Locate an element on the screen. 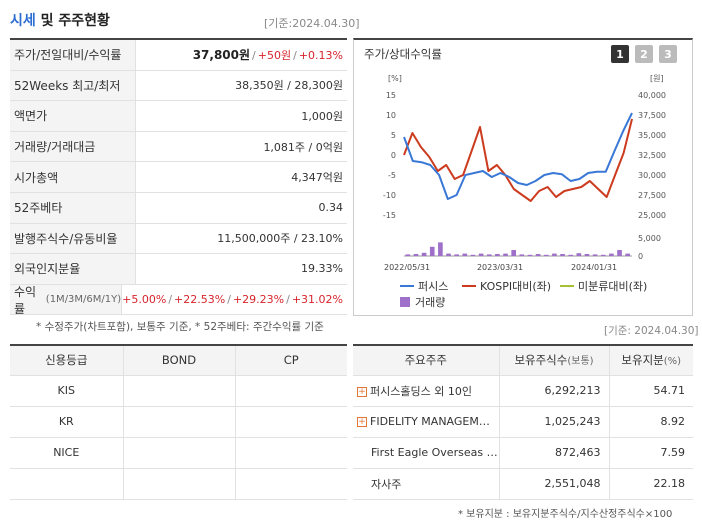  y-tick-label-left: 0 is located at coordinates (393, 155).